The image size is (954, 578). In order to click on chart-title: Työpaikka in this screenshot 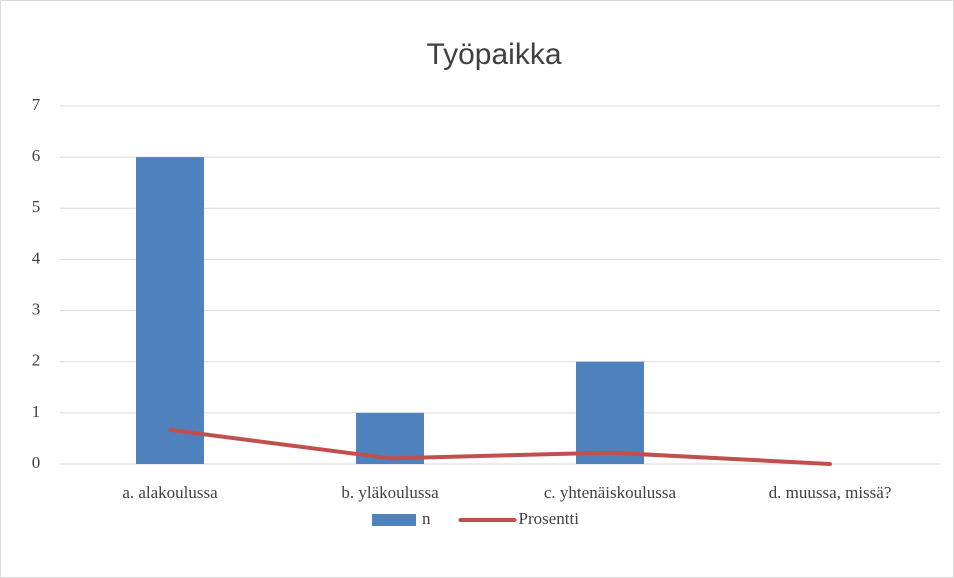, I will do `click(493, 54)`.